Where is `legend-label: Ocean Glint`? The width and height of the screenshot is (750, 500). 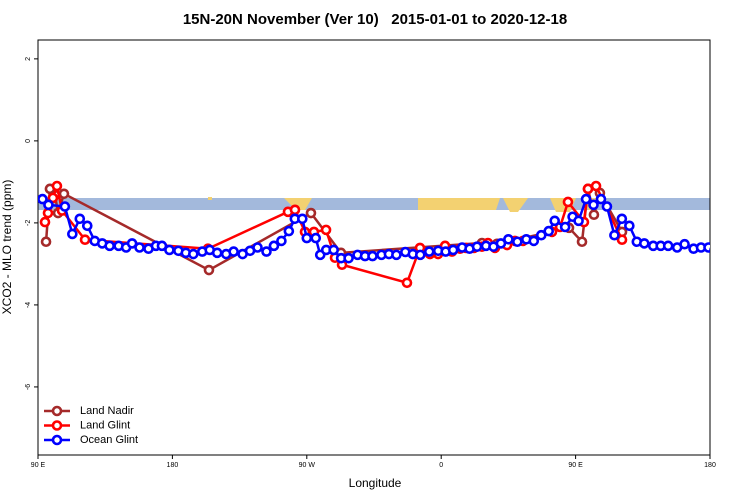 legend-label: Ocean Glint is located at coordinates (109, 440).